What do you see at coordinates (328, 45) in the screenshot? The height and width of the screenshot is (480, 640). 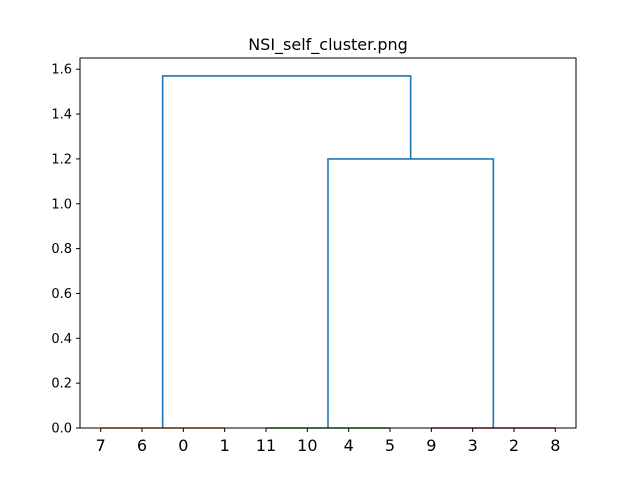 I see `chart-title: NSI_self_cluster.png` at bounding box center [328, 45].